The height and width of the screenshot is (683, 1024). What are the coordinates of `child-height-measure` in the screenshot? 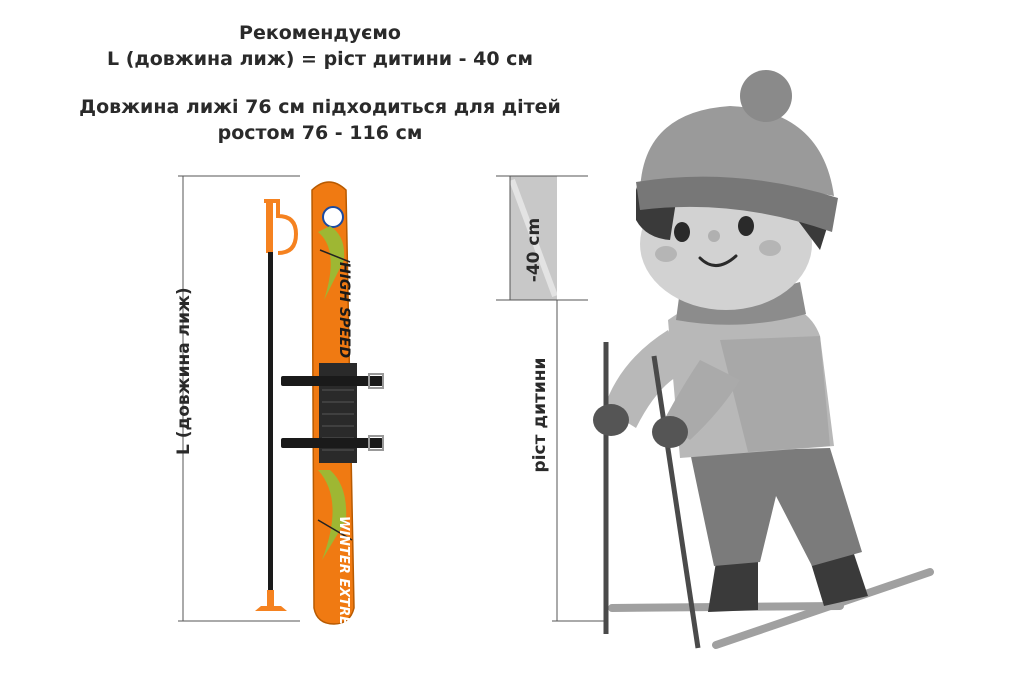 It's located at (551, 398).